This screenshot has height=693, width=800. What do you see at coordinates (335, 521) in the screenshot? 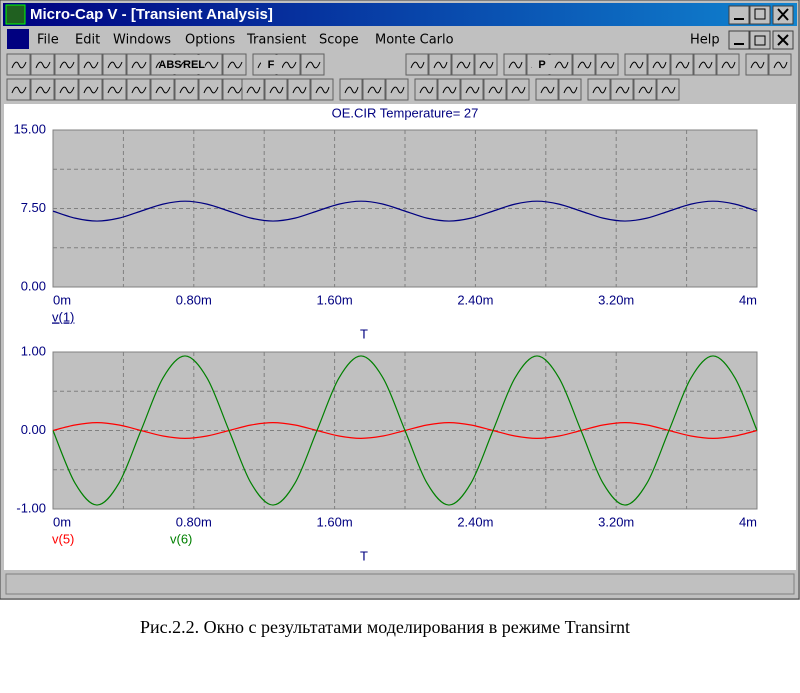
I see `x-tick-label: 1.60m` at bounding box center [335, 521].